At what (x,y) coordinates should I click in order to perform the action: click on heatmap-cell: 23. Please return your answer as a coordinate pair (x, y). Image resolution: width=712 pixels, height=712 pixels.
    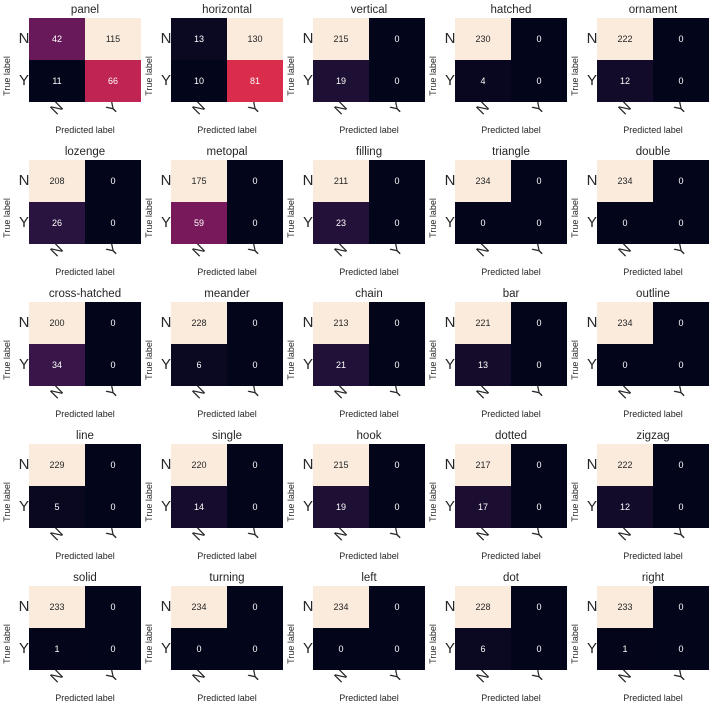
    Looking at the image, I should click on (341, 223).